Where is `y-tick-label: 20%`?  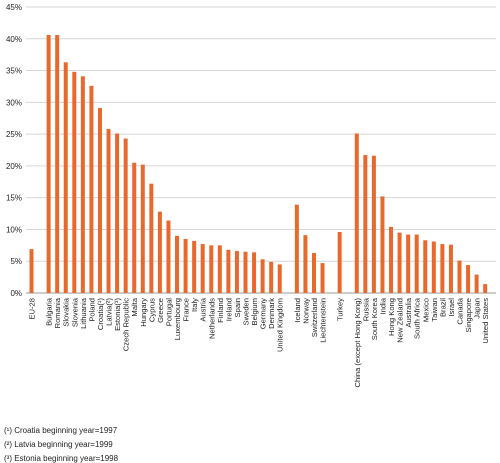 y-tick-label: 20% is located at coordinates (14, 166).